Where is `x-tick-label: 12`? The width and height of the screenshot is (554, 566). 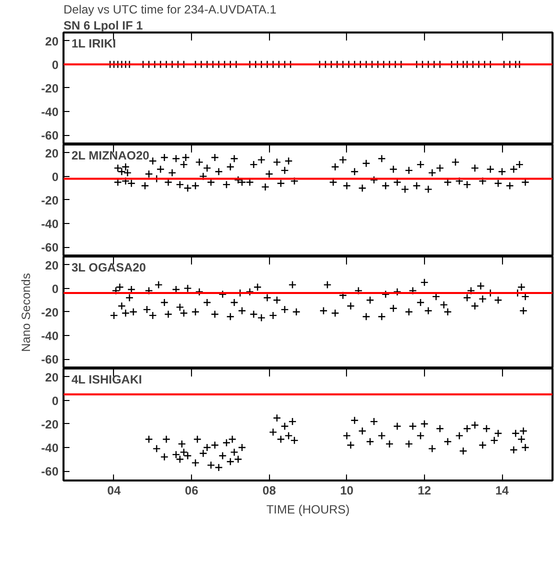 x-tick-label: 12 is located at coordinates (425, 491).